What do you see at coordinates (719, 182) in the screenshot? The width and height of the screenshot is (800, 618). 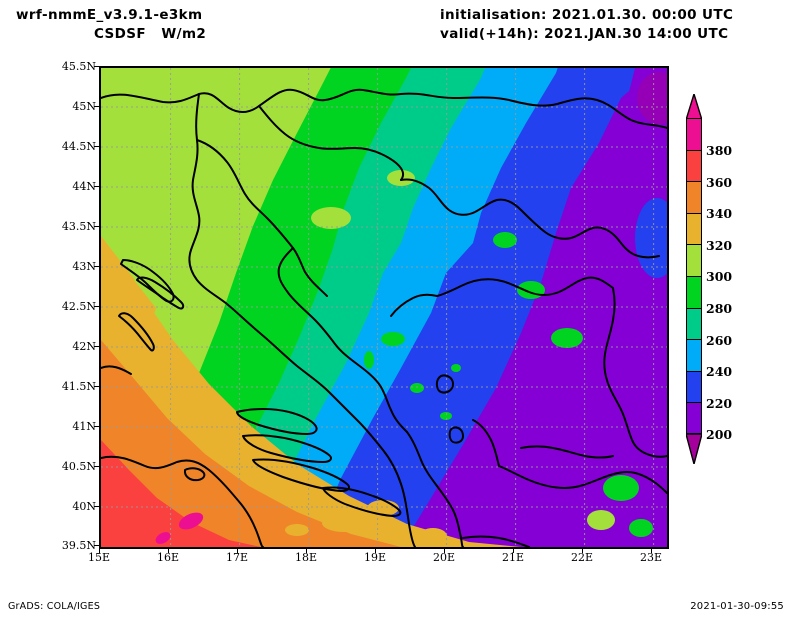 I see `colorbar-tick-label: 360` at bounding box center [719, 182].